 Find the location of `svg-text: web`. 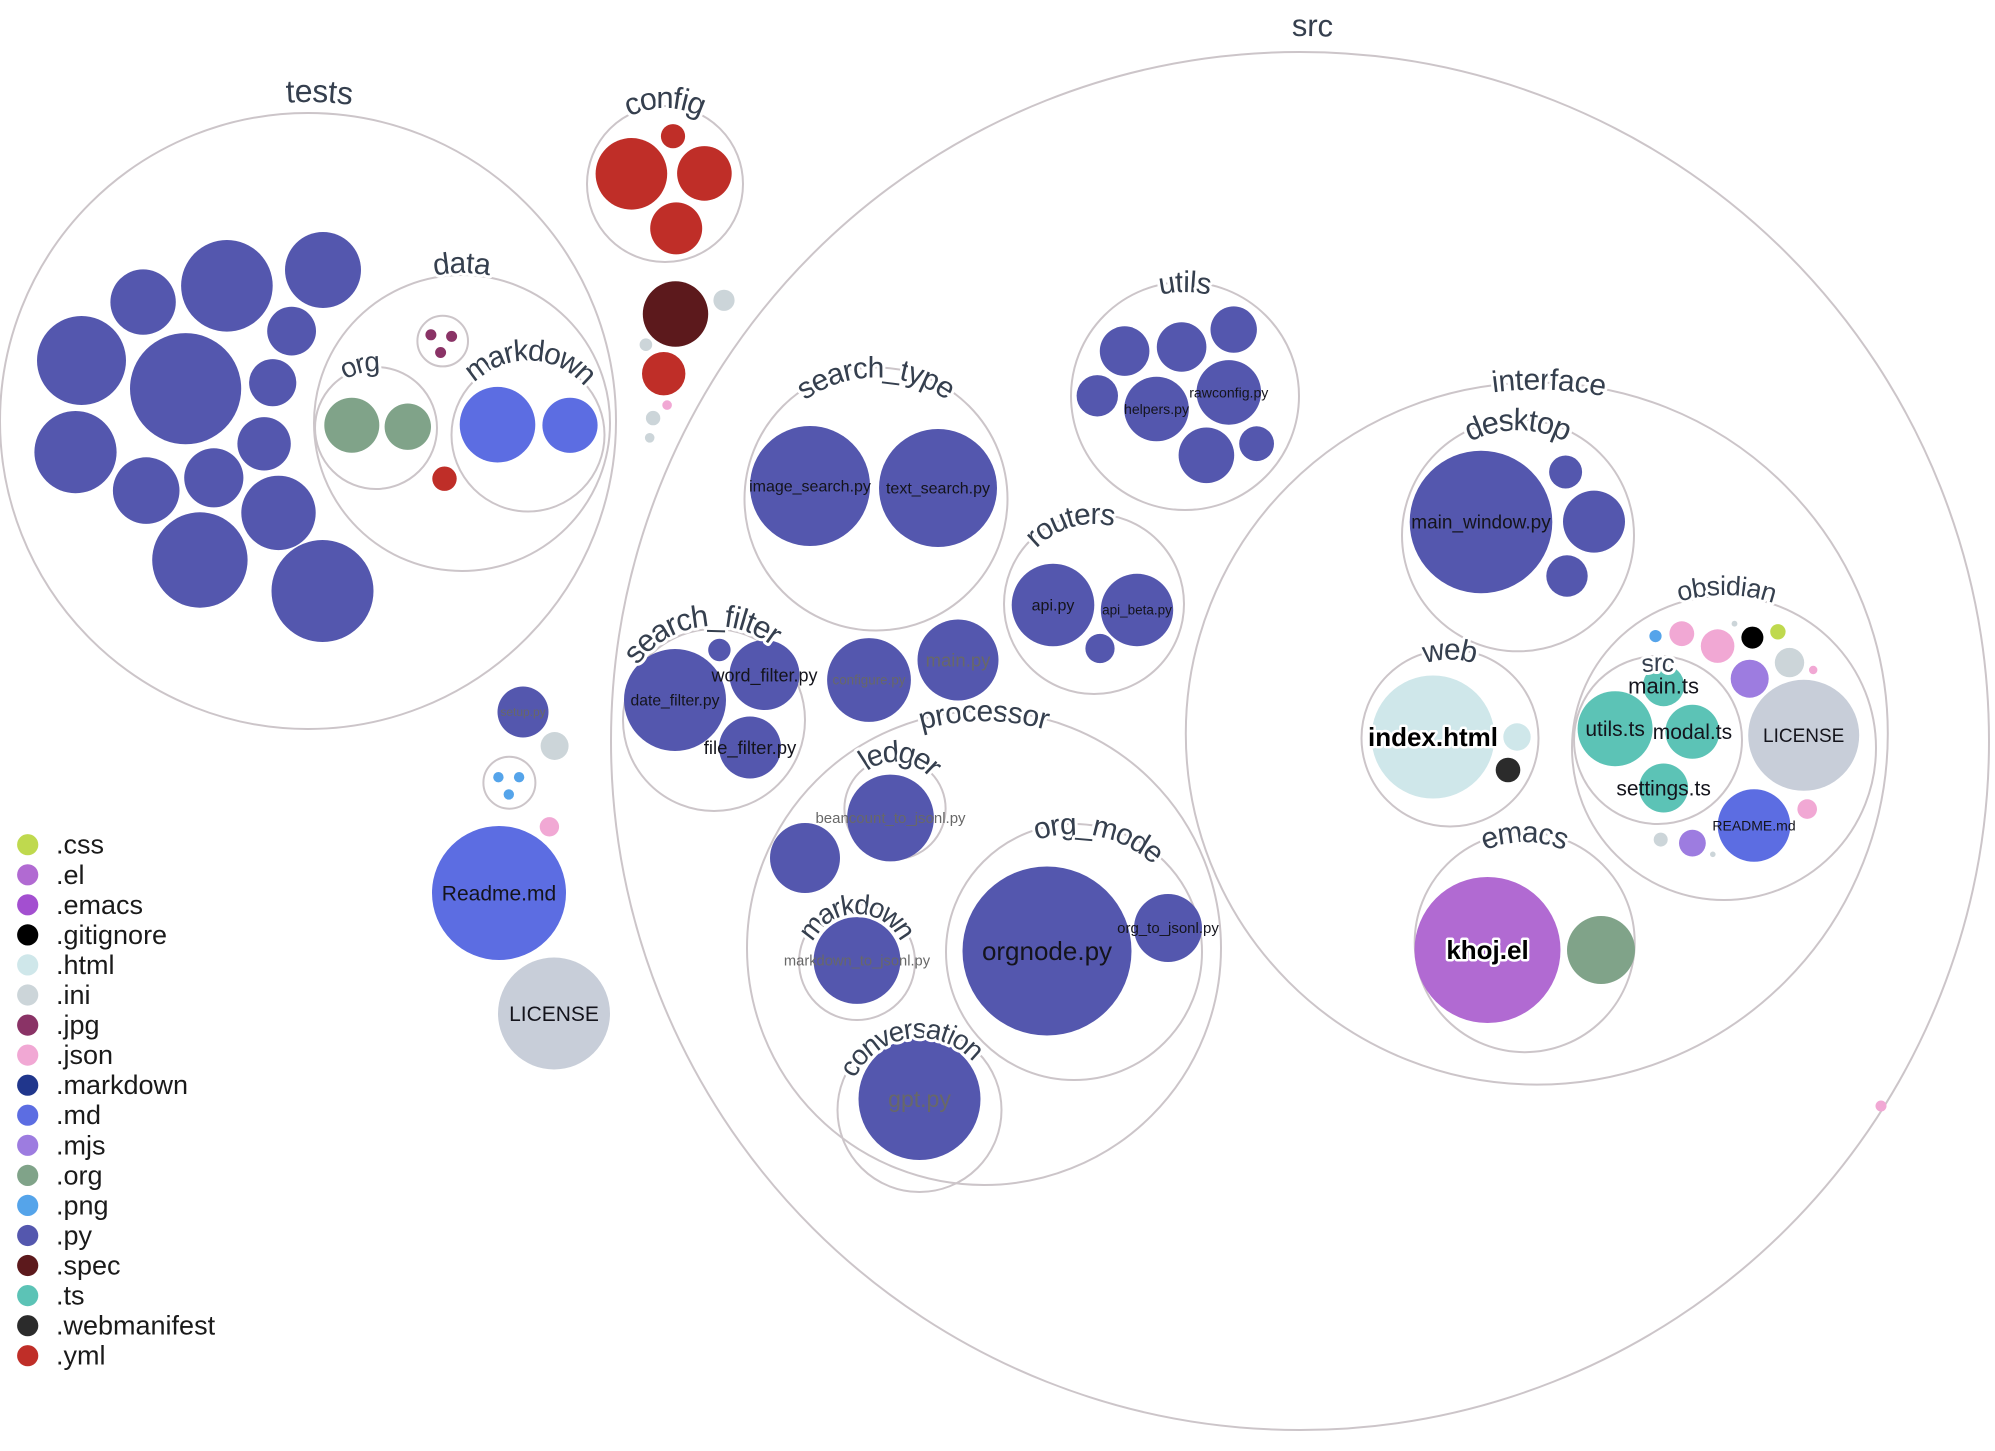

svg-text: web is located at coordinates (1450, 651).